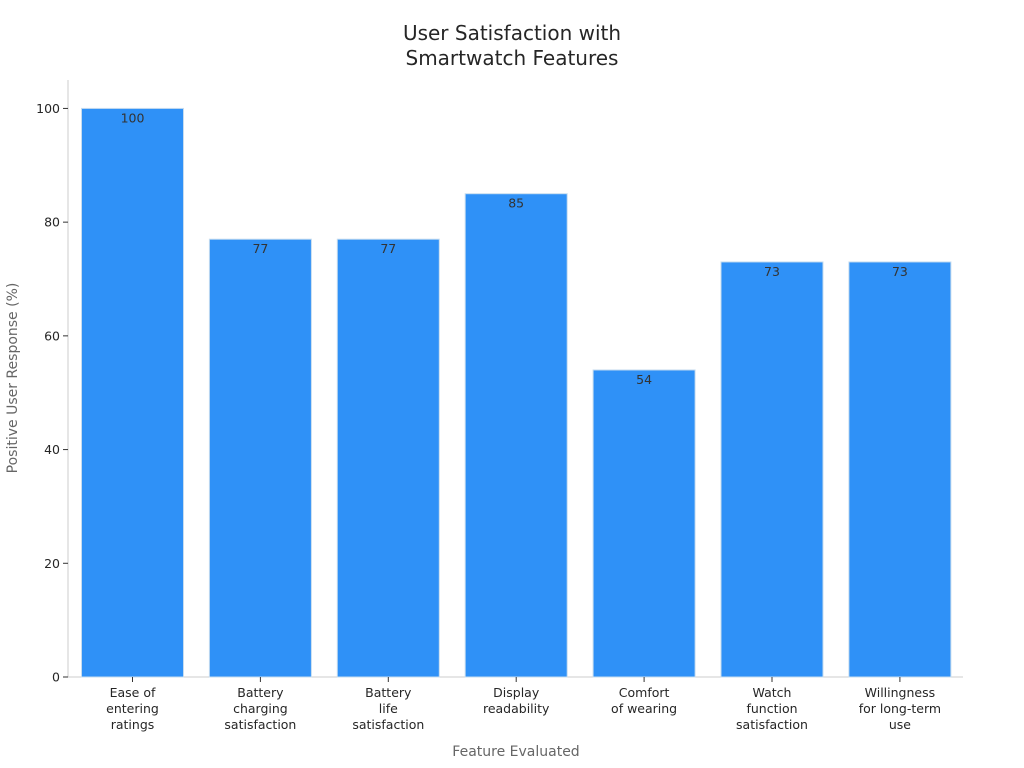 The height and width of the screenshot is (768, 1024). I want to click on x-tick-label: Willingness, so click(900, 692).